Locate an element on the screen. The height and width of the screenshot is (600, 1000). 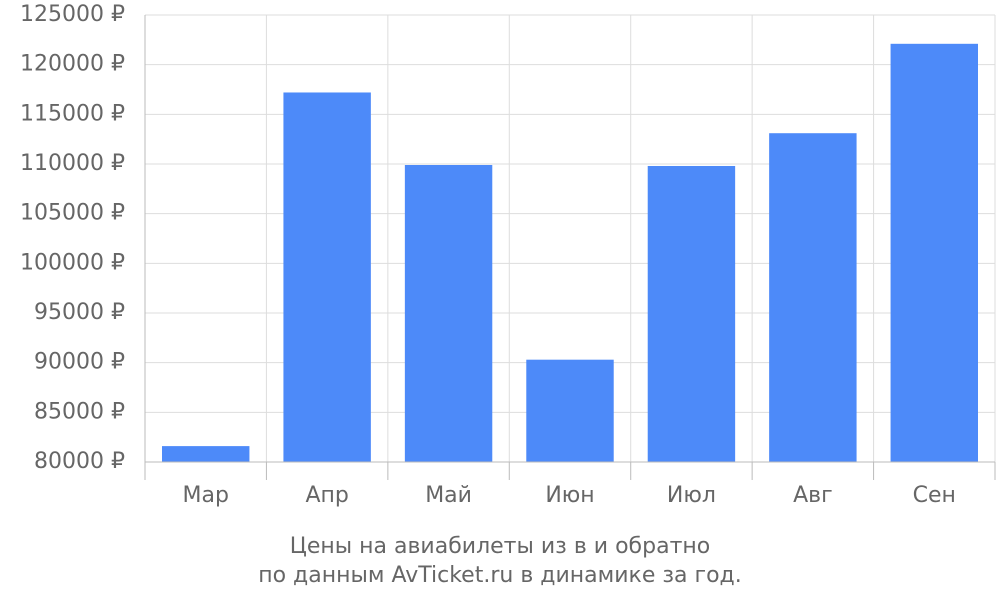
y-tick-label: 90000 ₽ is located at coordinates (79, 362).